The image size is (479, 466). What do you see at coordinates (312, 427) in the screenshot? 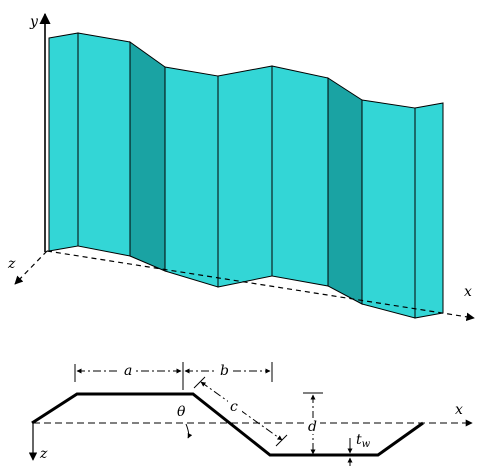
I see `dim-d-label: d` at bounding box center [312, 427].